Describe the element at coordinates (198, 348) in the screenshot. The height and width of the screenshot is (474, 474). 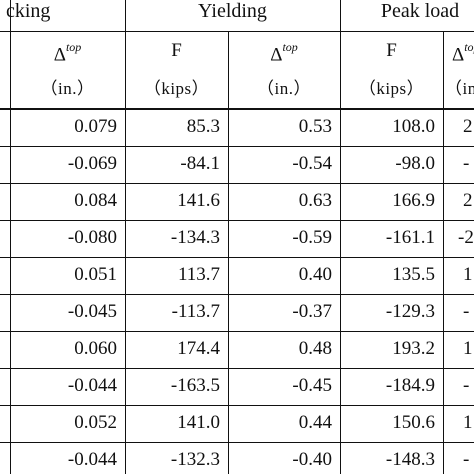
I see `yielding-force-cell: 174.4` at that location.